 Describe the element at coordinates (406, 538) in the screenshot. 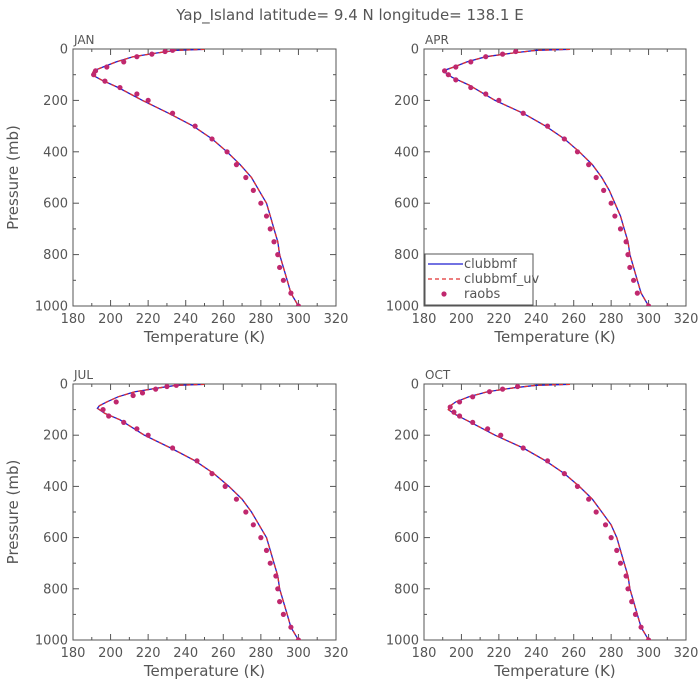

I see `y-tick-label: 600` at that location.